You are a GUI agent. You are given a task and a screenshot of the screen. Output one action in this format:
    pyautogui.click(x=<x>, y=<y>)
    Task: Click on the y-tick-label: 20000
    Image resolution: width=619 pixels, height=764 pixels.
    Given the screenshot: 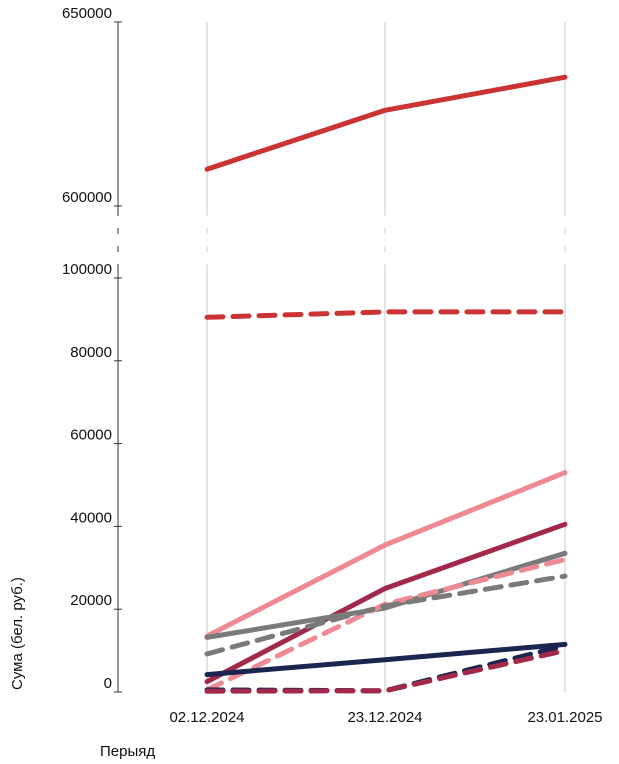 What is the action you would take?
    pyautogui.click(x=91, y=600)
    